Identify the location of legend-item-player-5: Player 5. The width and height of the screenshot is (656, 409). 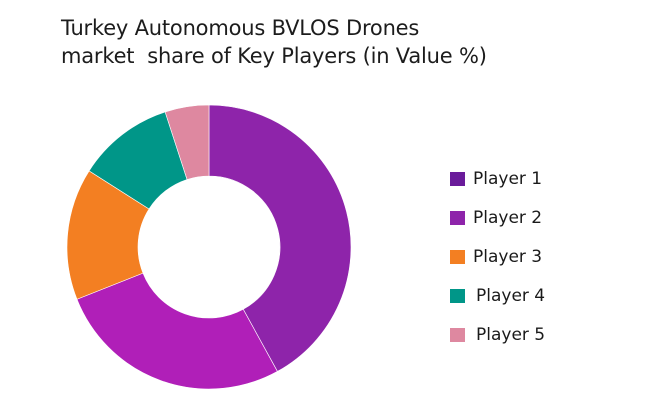
(497, 334).